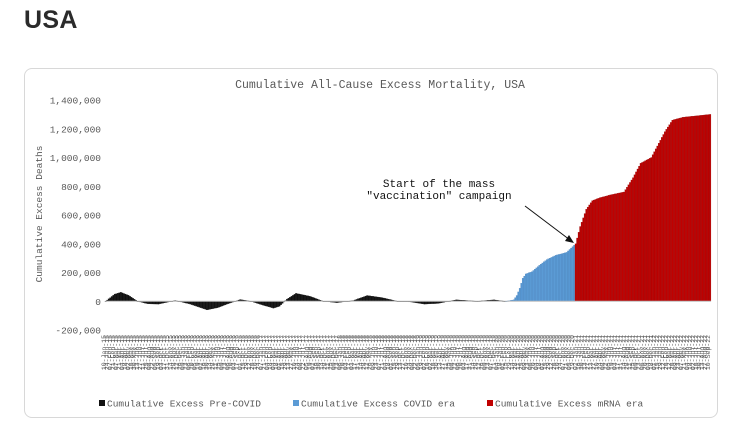  What do you see at coordinates (333, 352) in the screenshot?
I see `x-tick-label: 09-Dec-17` at bounding box center [333, 352].